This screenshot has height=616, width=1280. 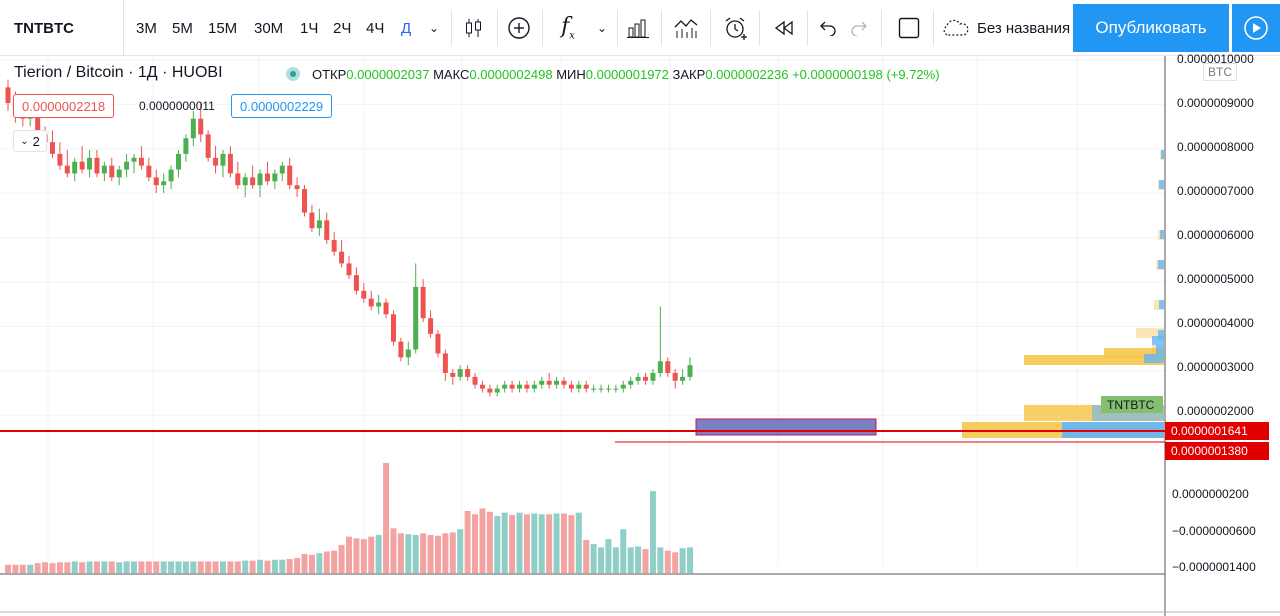 What do you see at coordinates (474, 28) in the screenshot?
I see `candle-style-button` at bounding box center [474, 28].